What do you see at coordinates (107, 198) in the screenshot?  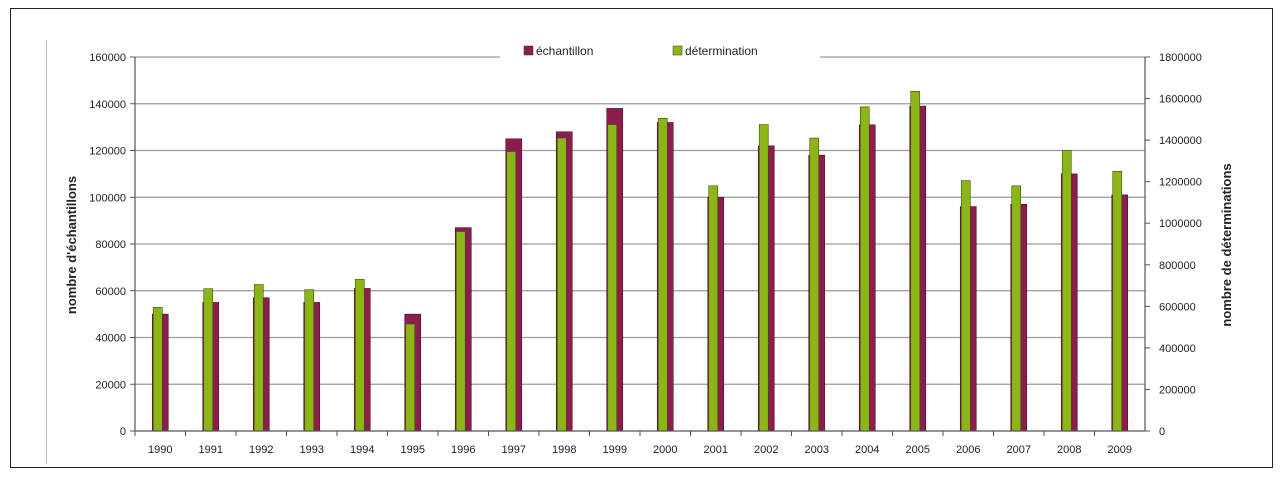 I see `y-left-tick-label: 100000` at bounding box center [107, 198].